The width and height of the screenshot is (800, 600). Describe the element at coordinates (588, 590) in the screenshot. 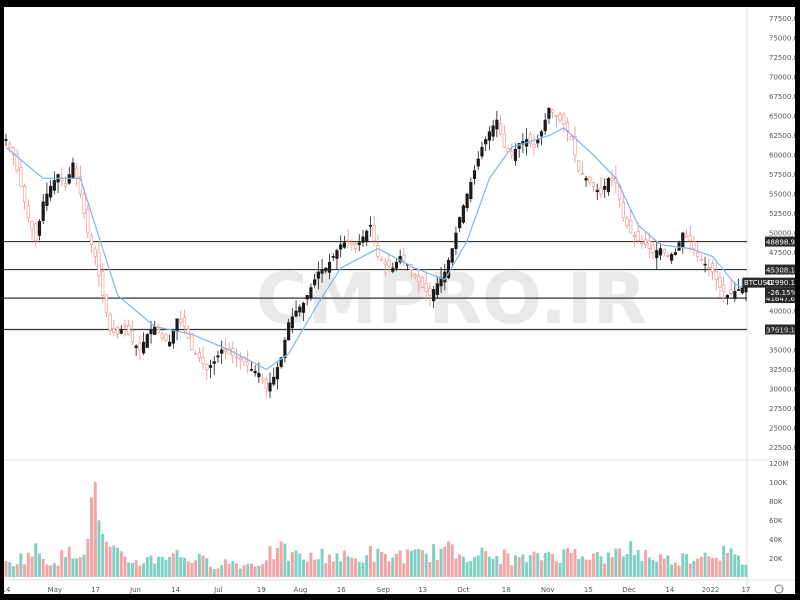

I see `time-tick-label: 15` at that location.